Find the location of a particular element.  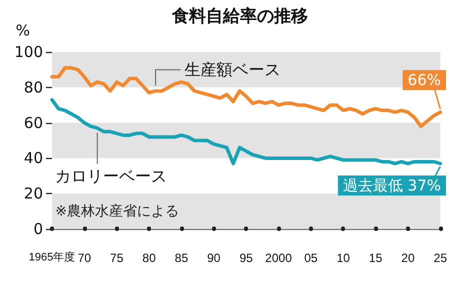

x-tick-label: 90 is located at coordinates (214, 258).